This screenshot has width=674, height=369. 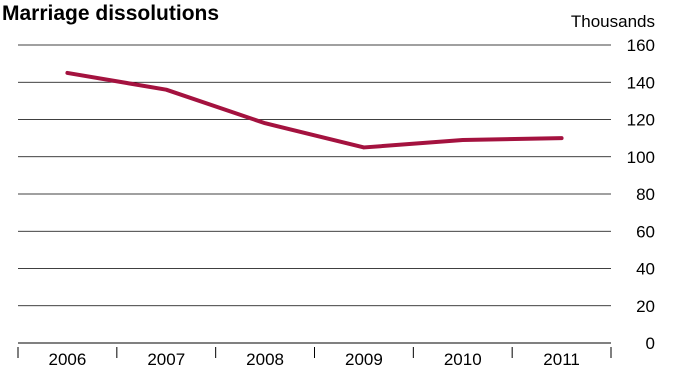 What do you see at coordinates (641, 45) in the screenshot?
I see `y-tick-label-160: 160` at bounding box center [641, 45].